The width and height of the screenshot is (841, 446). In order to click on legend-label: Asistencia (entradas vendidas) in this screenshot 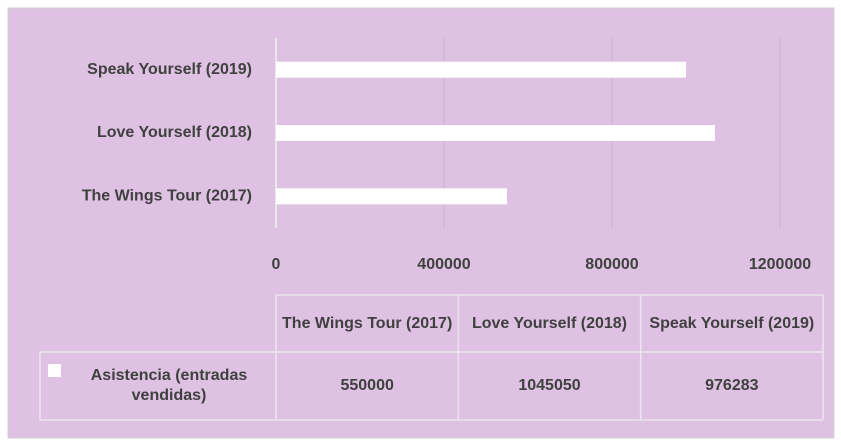, I will do `click(169, 385)`.